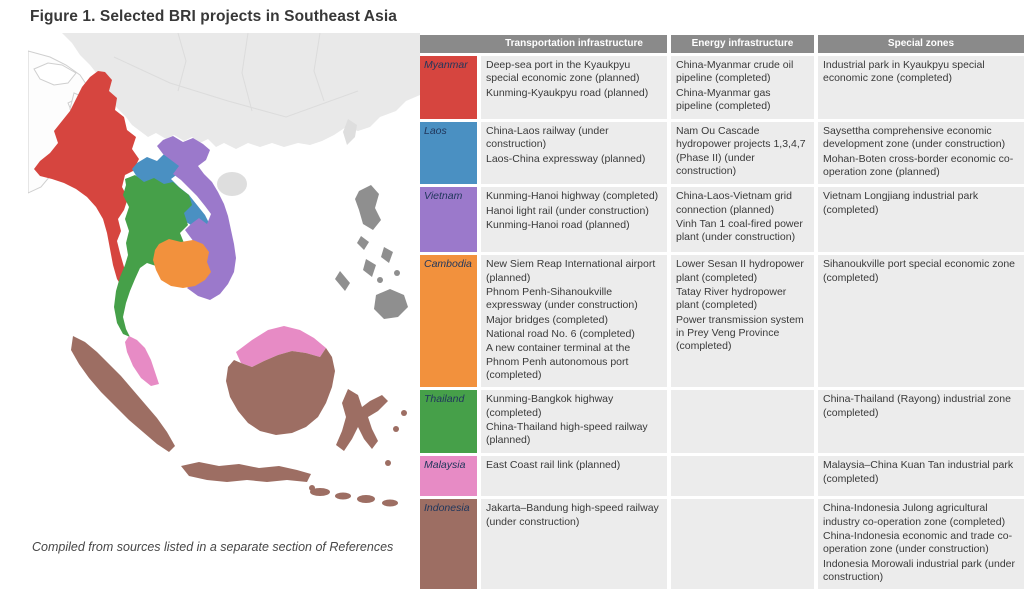 The height and width of the screenshot is (609, 1024). Describe the element at coordinates (547, 319) in the screenshot. I see `project-item: Major bridges (completed)` at that location.